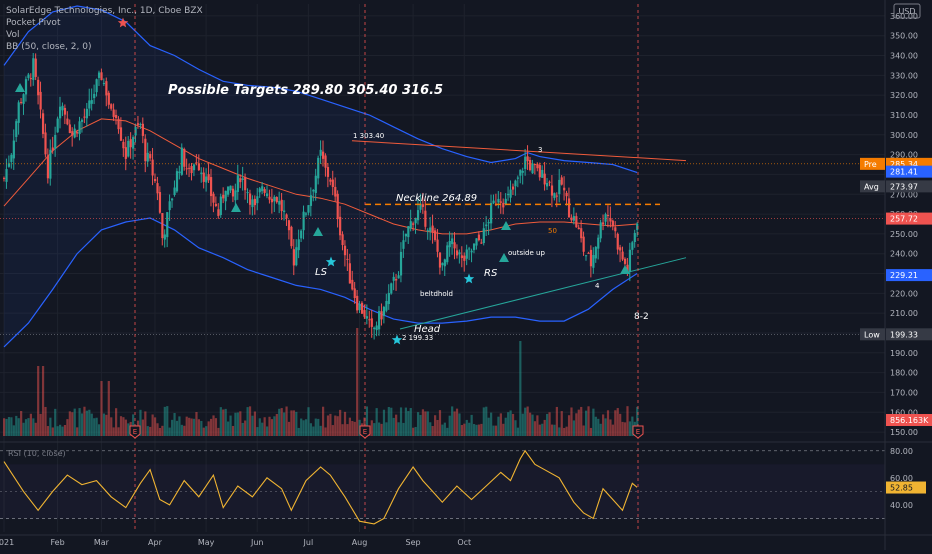  I want to click on price-tag-value: 199.33, so click(904, 334).